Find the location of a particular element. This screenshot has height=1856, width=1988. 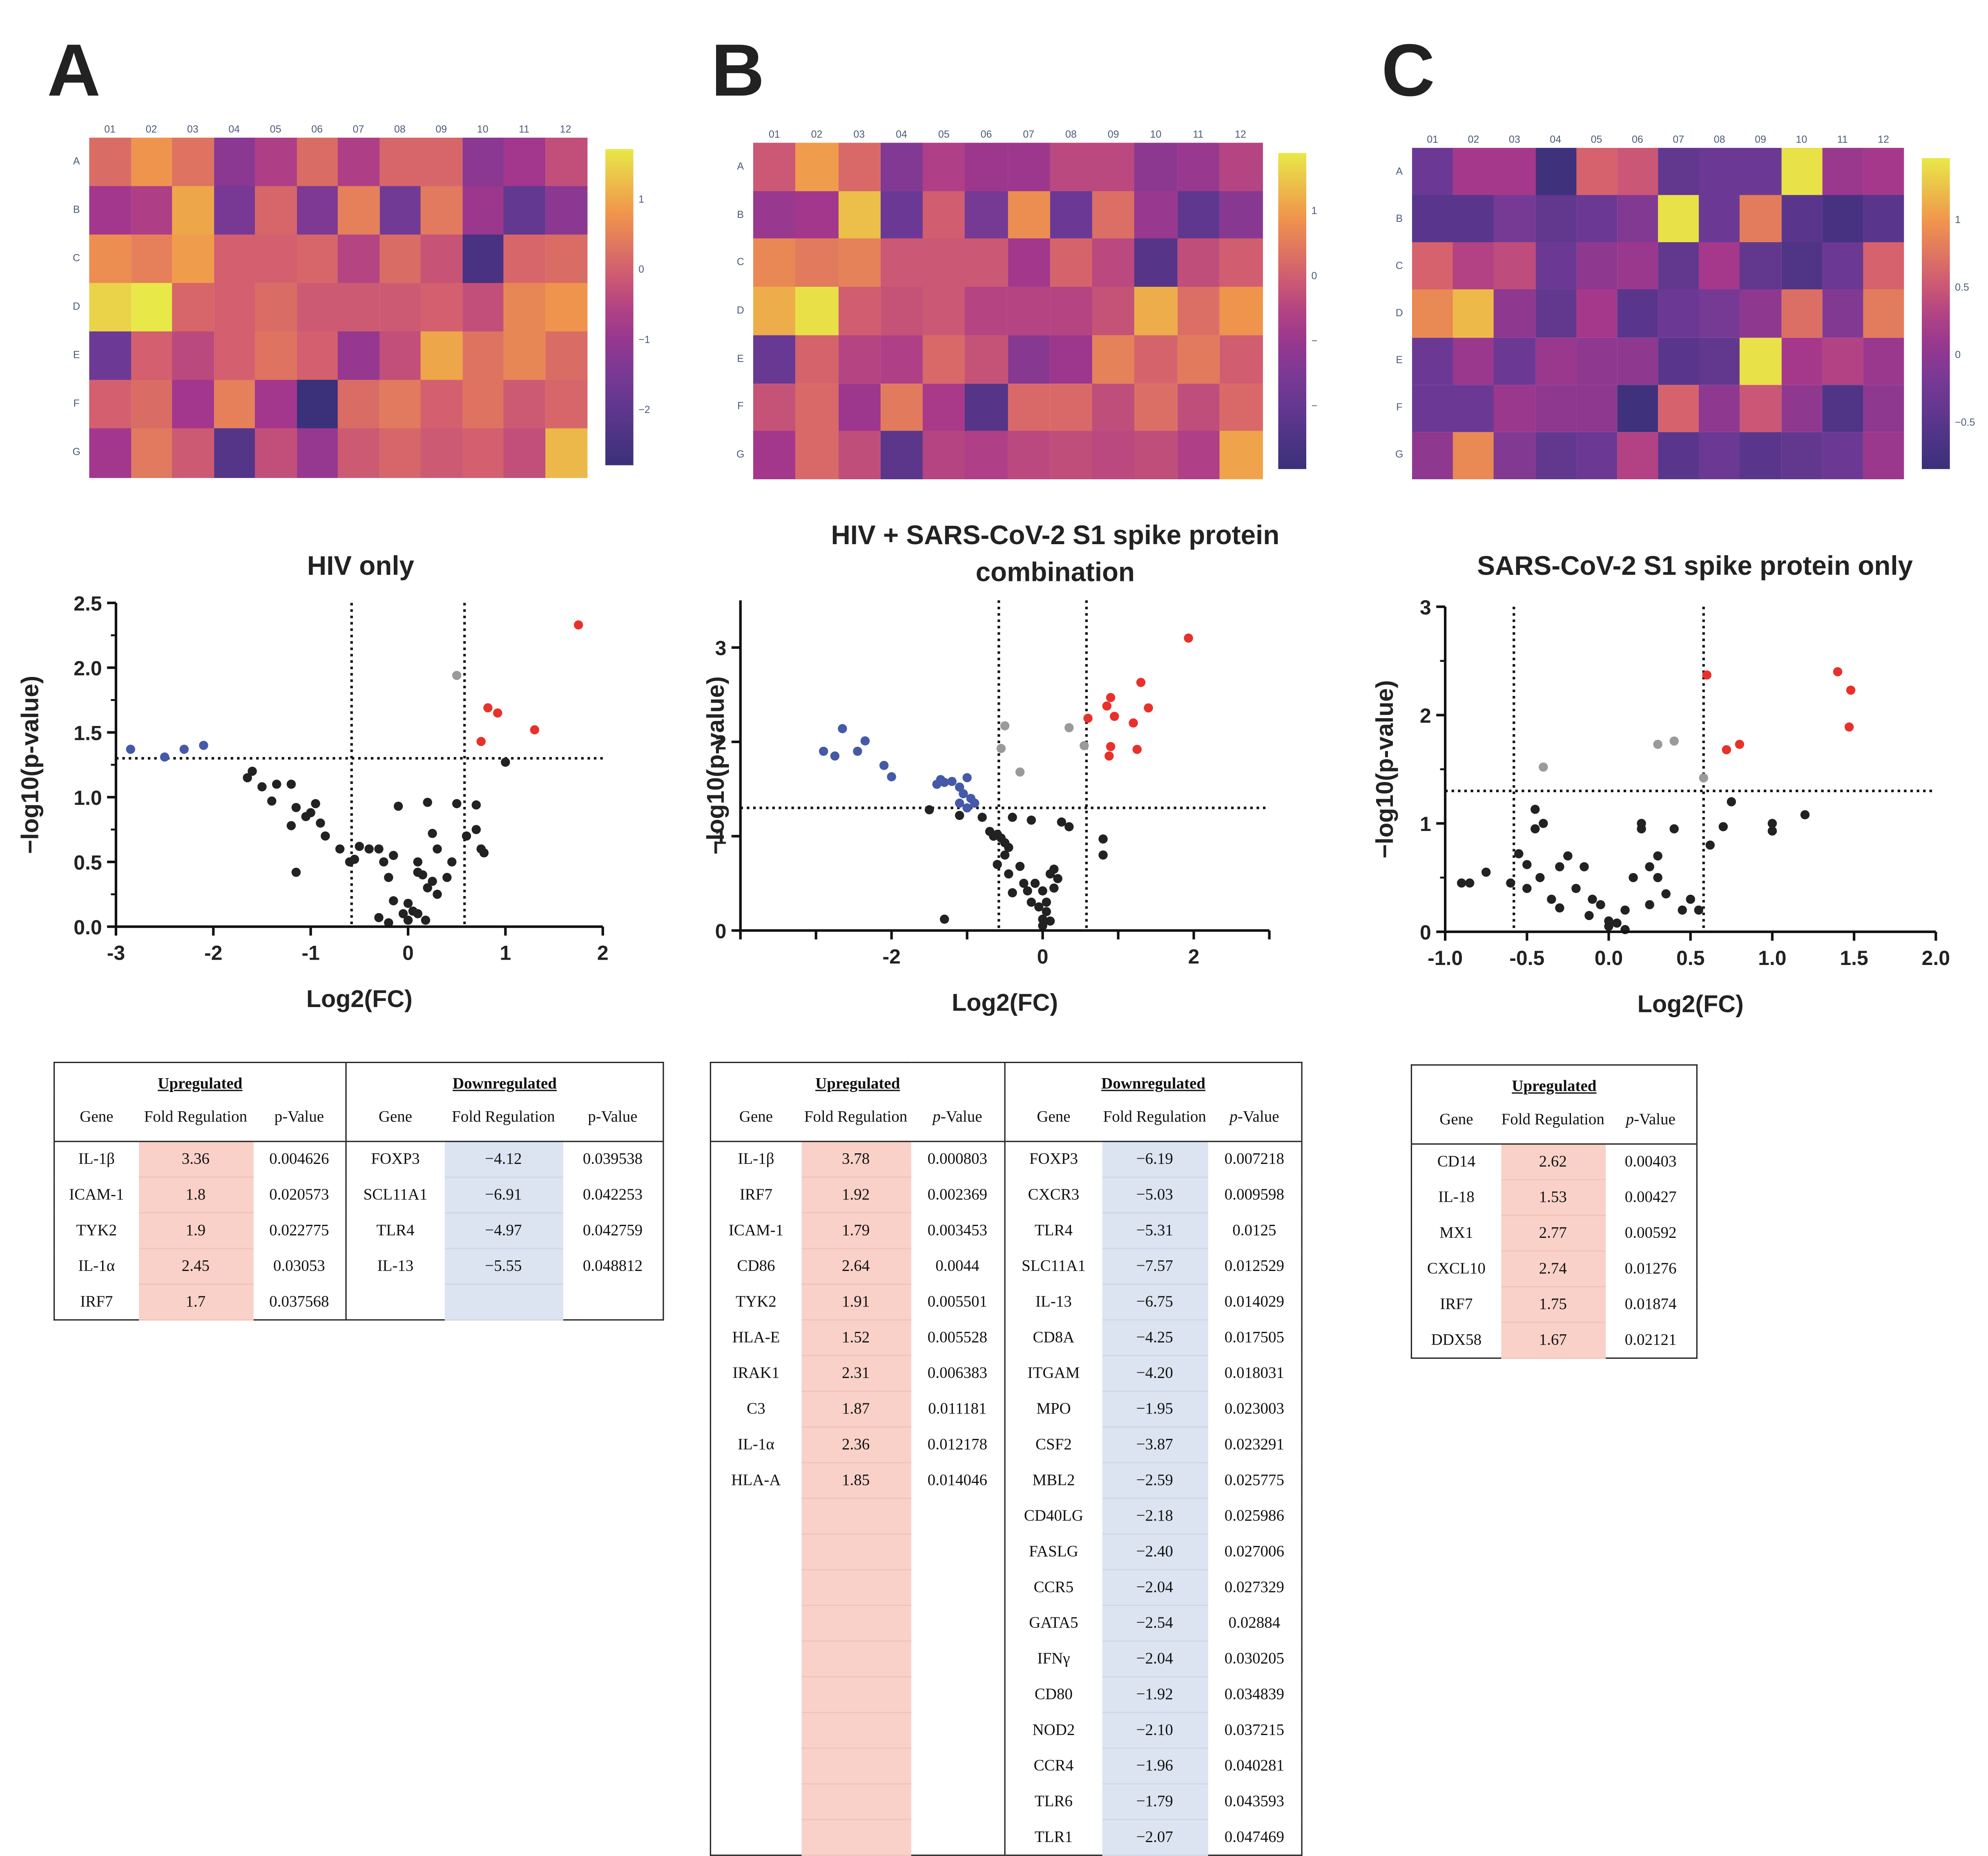

gene-name: CD14 is located at coordinates (1456, 1161).